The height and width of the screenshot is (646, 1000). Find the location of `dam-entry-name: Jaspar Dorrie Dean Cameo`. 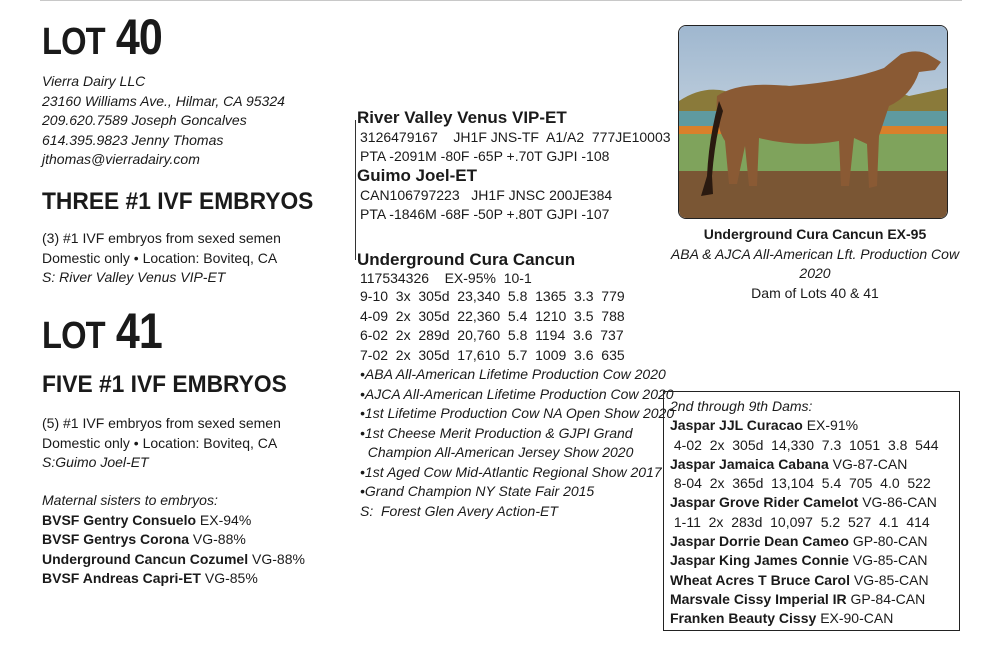

dam-entry-name: Jaspar Dorrie Dean Cameo is located at coordinates (759, 541).